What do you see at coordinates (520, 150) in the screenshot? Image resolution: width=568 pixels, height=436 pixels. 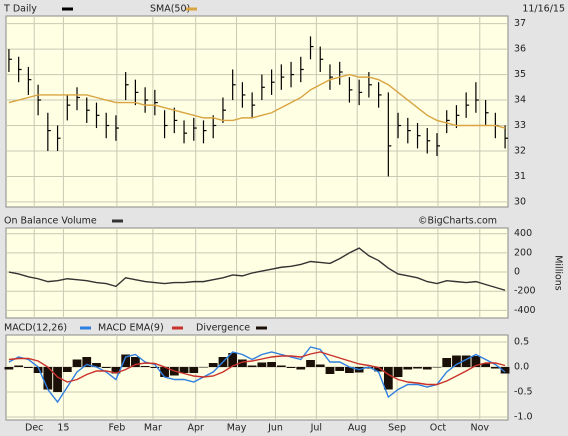 I see `y-tick-label: 32` at bounding box center [520, 150].